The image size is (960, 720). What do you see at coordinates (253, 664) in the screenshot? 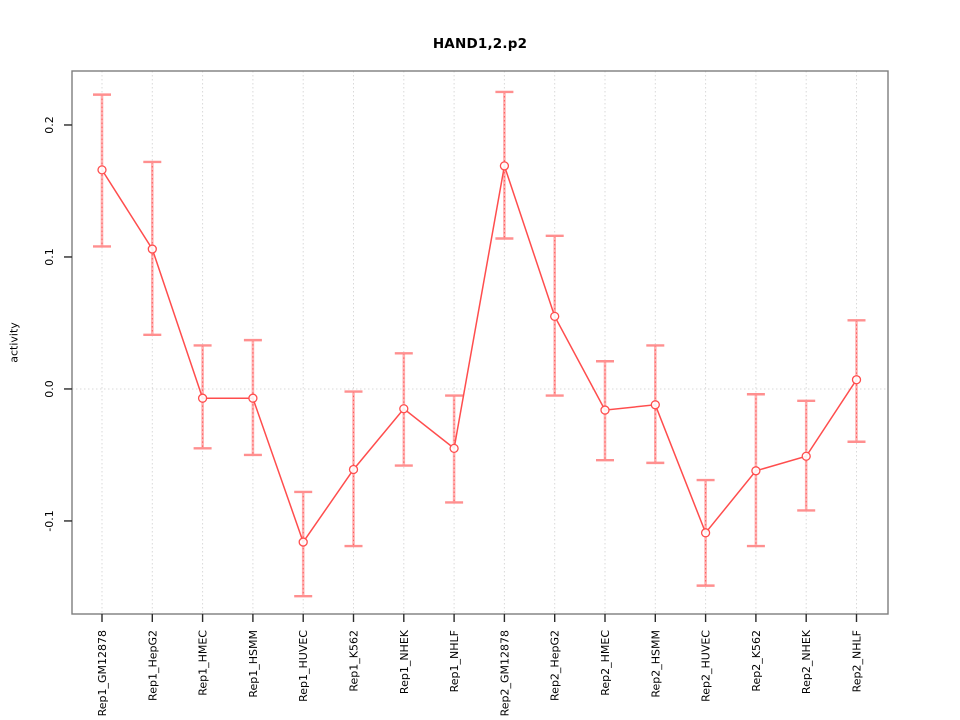
I see `x-tick-label: Rep1_HSMM` at bounding box center [253, 664].